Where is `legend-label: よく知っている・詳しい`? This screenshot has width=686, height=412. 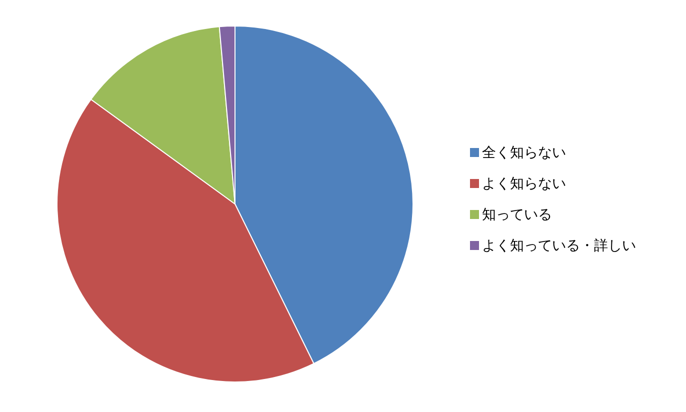
legend-label: よく知っている・詳しい is located at coordinates (559, 246).